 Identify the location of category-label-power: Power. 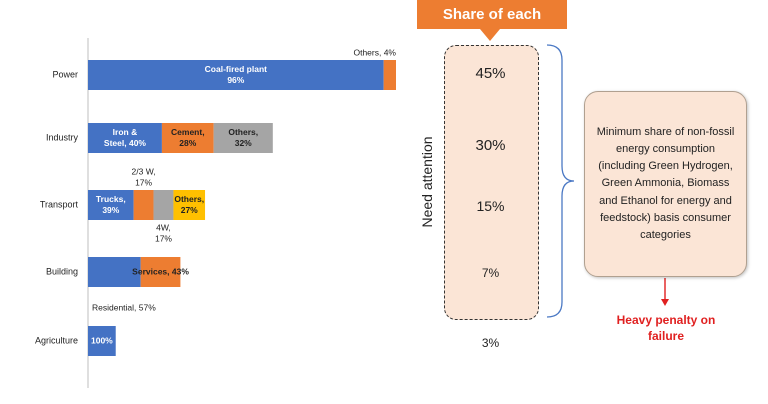
(65, 74).